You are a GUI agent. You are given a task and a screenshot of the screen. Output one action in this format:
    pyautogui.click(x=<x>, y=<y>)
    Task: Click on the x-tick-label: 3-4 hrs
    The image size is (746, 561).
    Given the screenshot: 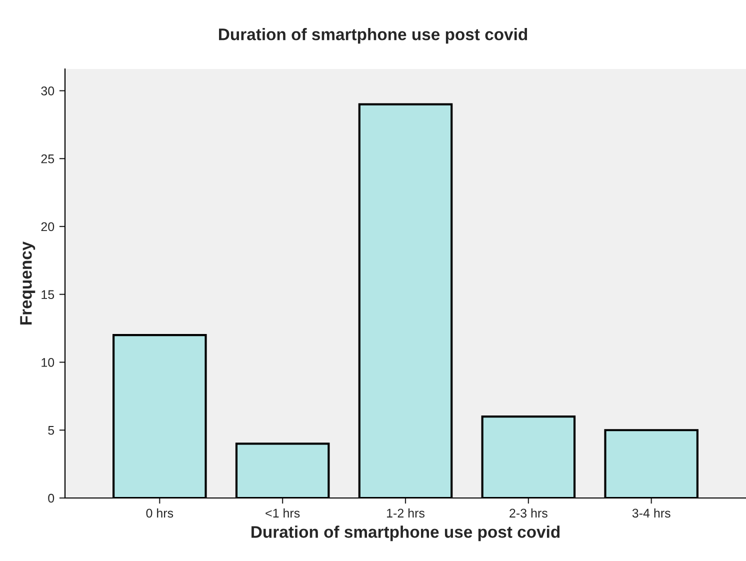 What is the action you would take?
    pyautogui.click(x=651, y=513)
    